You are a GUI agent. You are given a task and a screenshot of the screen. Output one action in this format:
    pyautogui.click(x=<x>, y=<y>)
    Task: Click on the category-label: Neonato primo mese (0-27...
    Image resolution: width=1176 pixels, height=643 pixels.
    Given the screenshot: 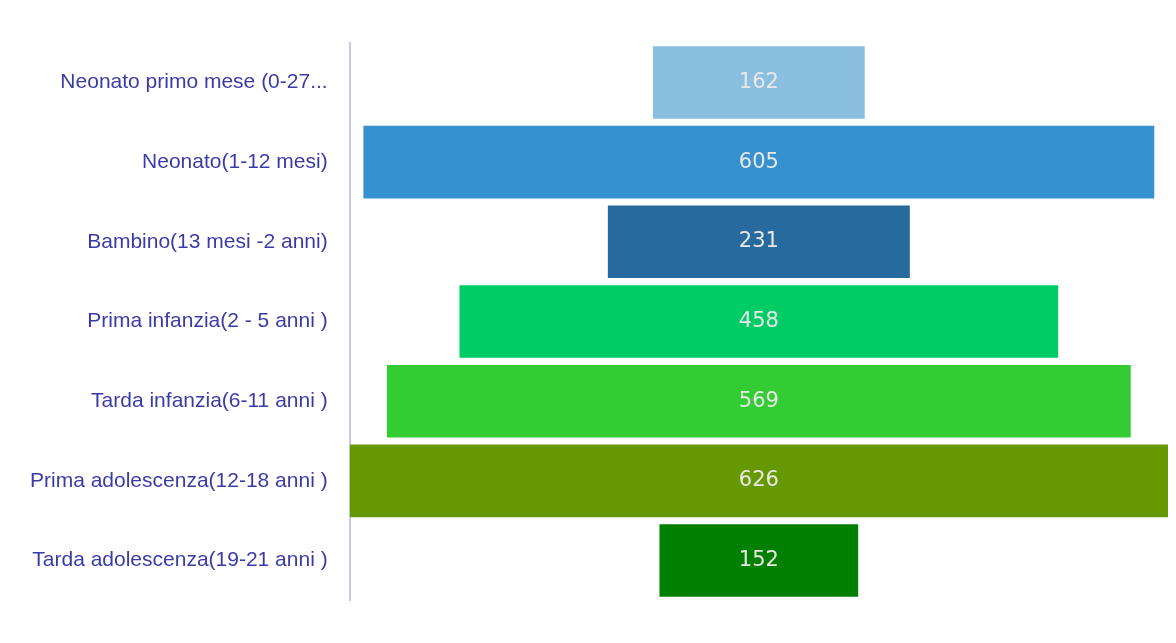 What is the action you would take?
    pyautogui.click(x=194, y=81)
    